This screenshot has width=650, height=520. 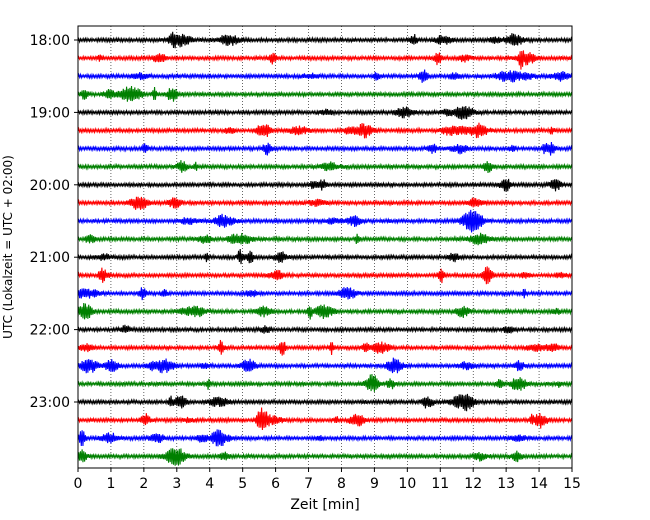 I want to click on y-tick-label: 23:00, so click(x=50, y=403).